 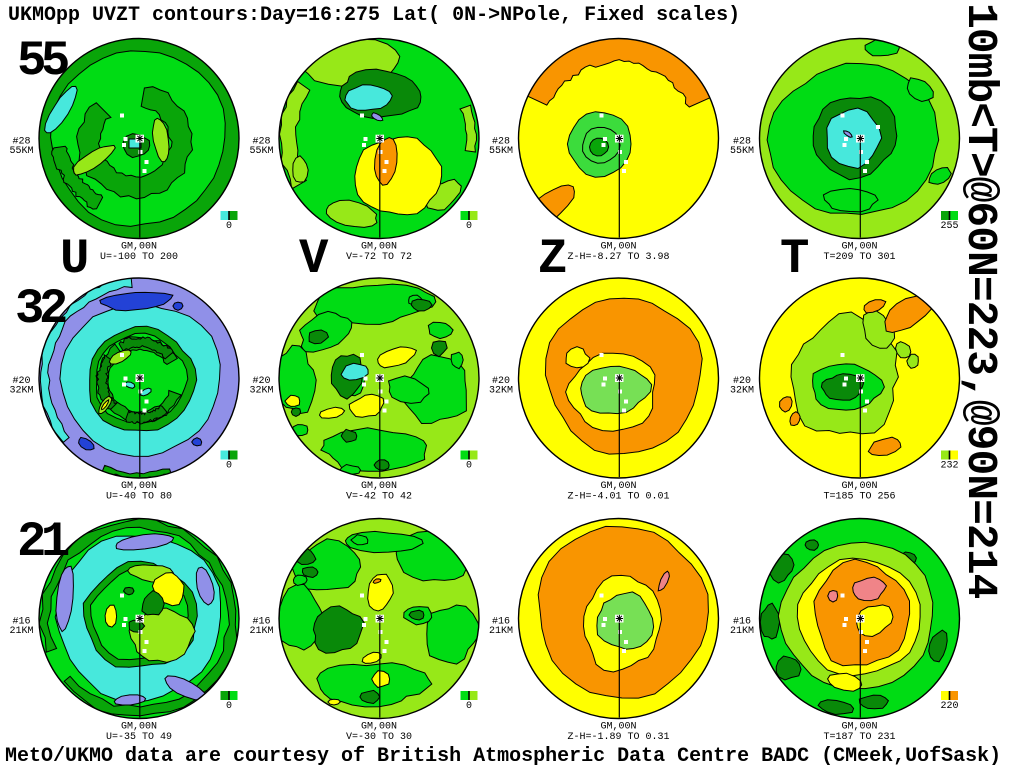 I want to click on svg-text: V=-42 TO 42, so click(x=379, y=497).